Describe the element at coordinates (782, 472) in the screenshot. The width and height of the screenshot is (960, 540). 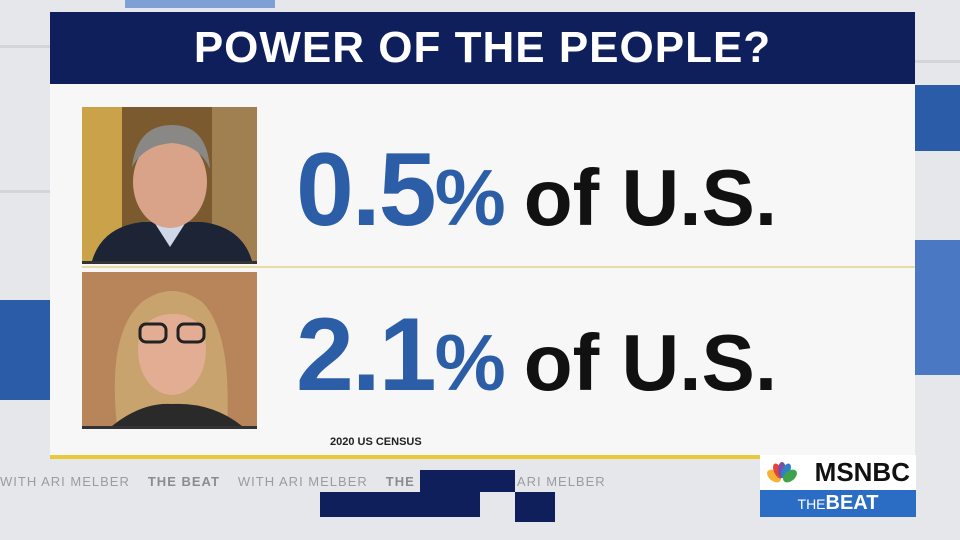
I see `peacock` at that location.